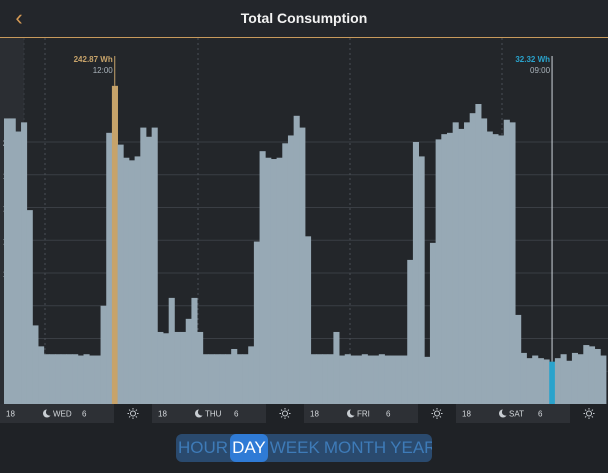 The height and width of the screenshot is (473, 608). I want to click on period-selector: HOUR DAY WEEK MONTH YEAR, so click(304, 448).